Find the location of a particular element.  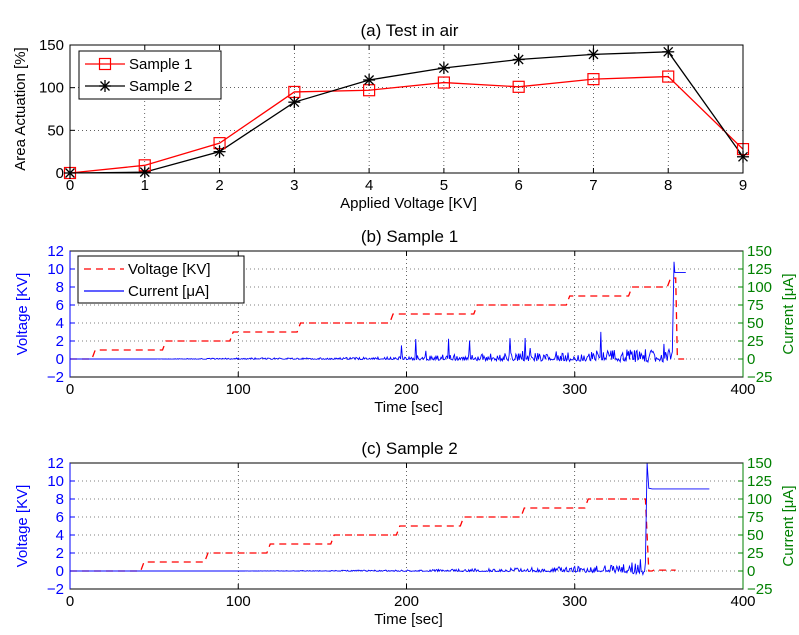

legend-marker is located at coordinates (105, 86).